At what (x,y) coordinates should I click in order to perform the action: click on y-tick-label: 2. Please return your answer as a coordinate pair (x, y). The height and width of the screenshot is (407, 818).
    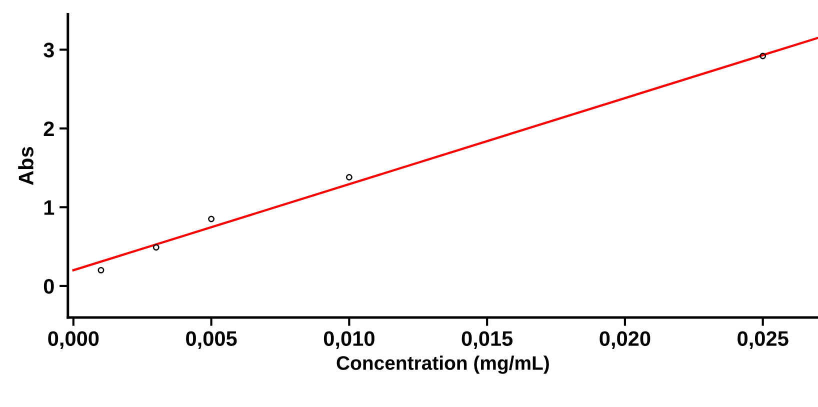
    Looking at the image, I should click on (49, 128).